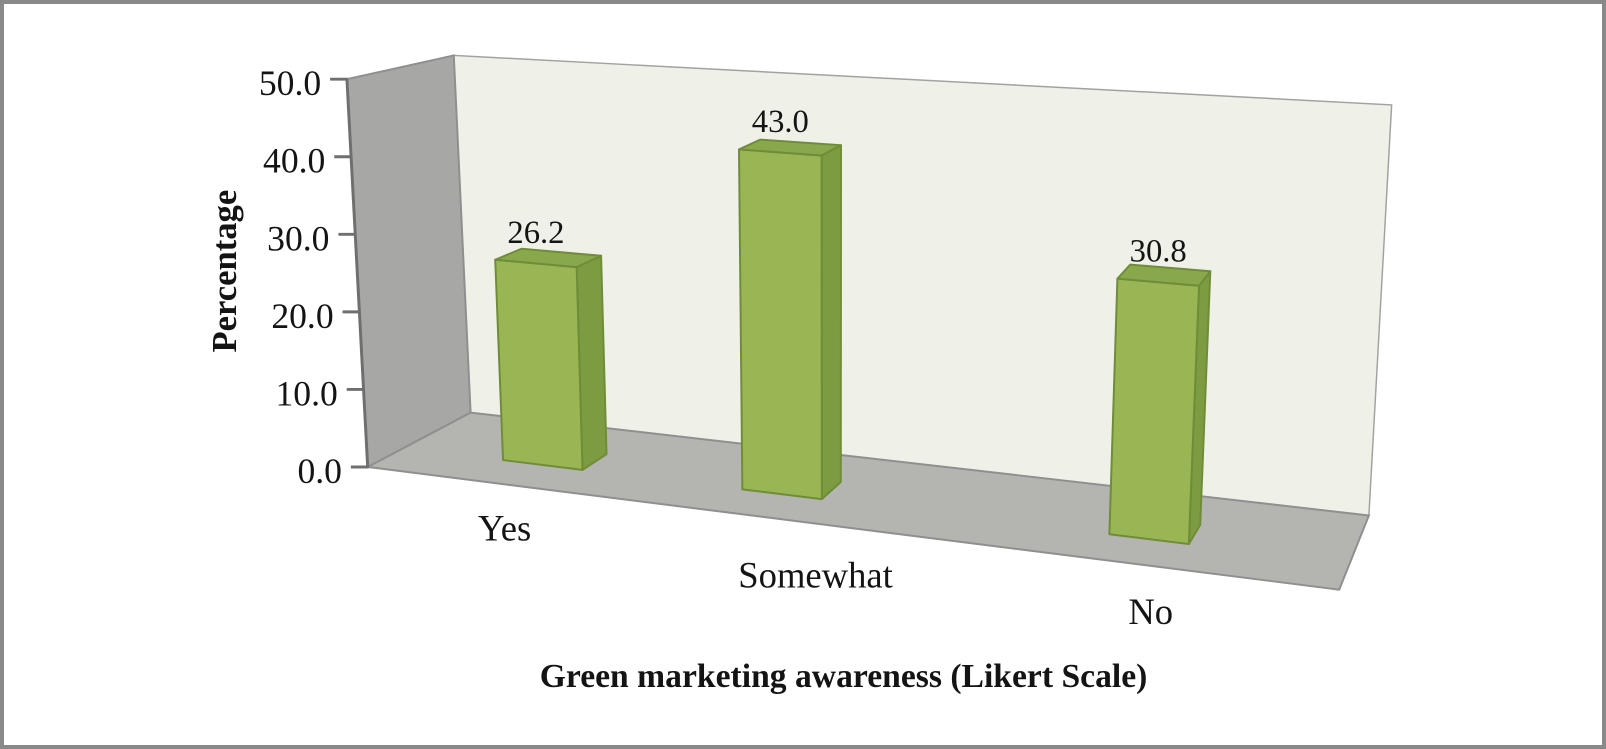  I want to click on data-label: 26.2, so click(535, 233).